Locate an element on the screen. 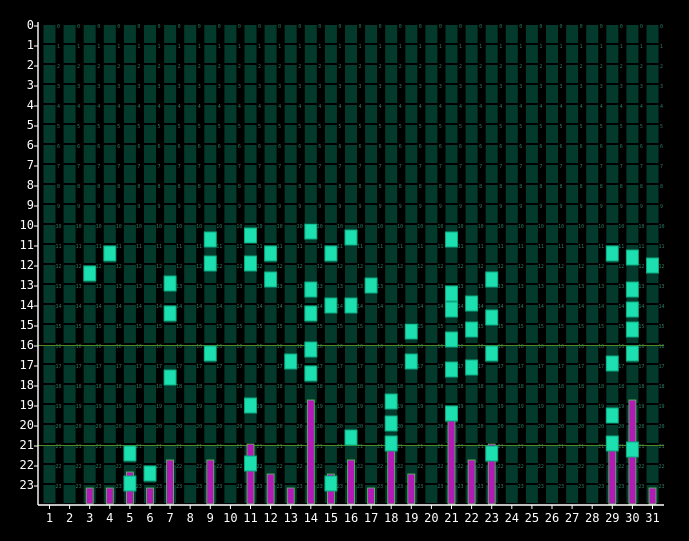  cell-hour-label: 10 is located at coordinates (79, 227).